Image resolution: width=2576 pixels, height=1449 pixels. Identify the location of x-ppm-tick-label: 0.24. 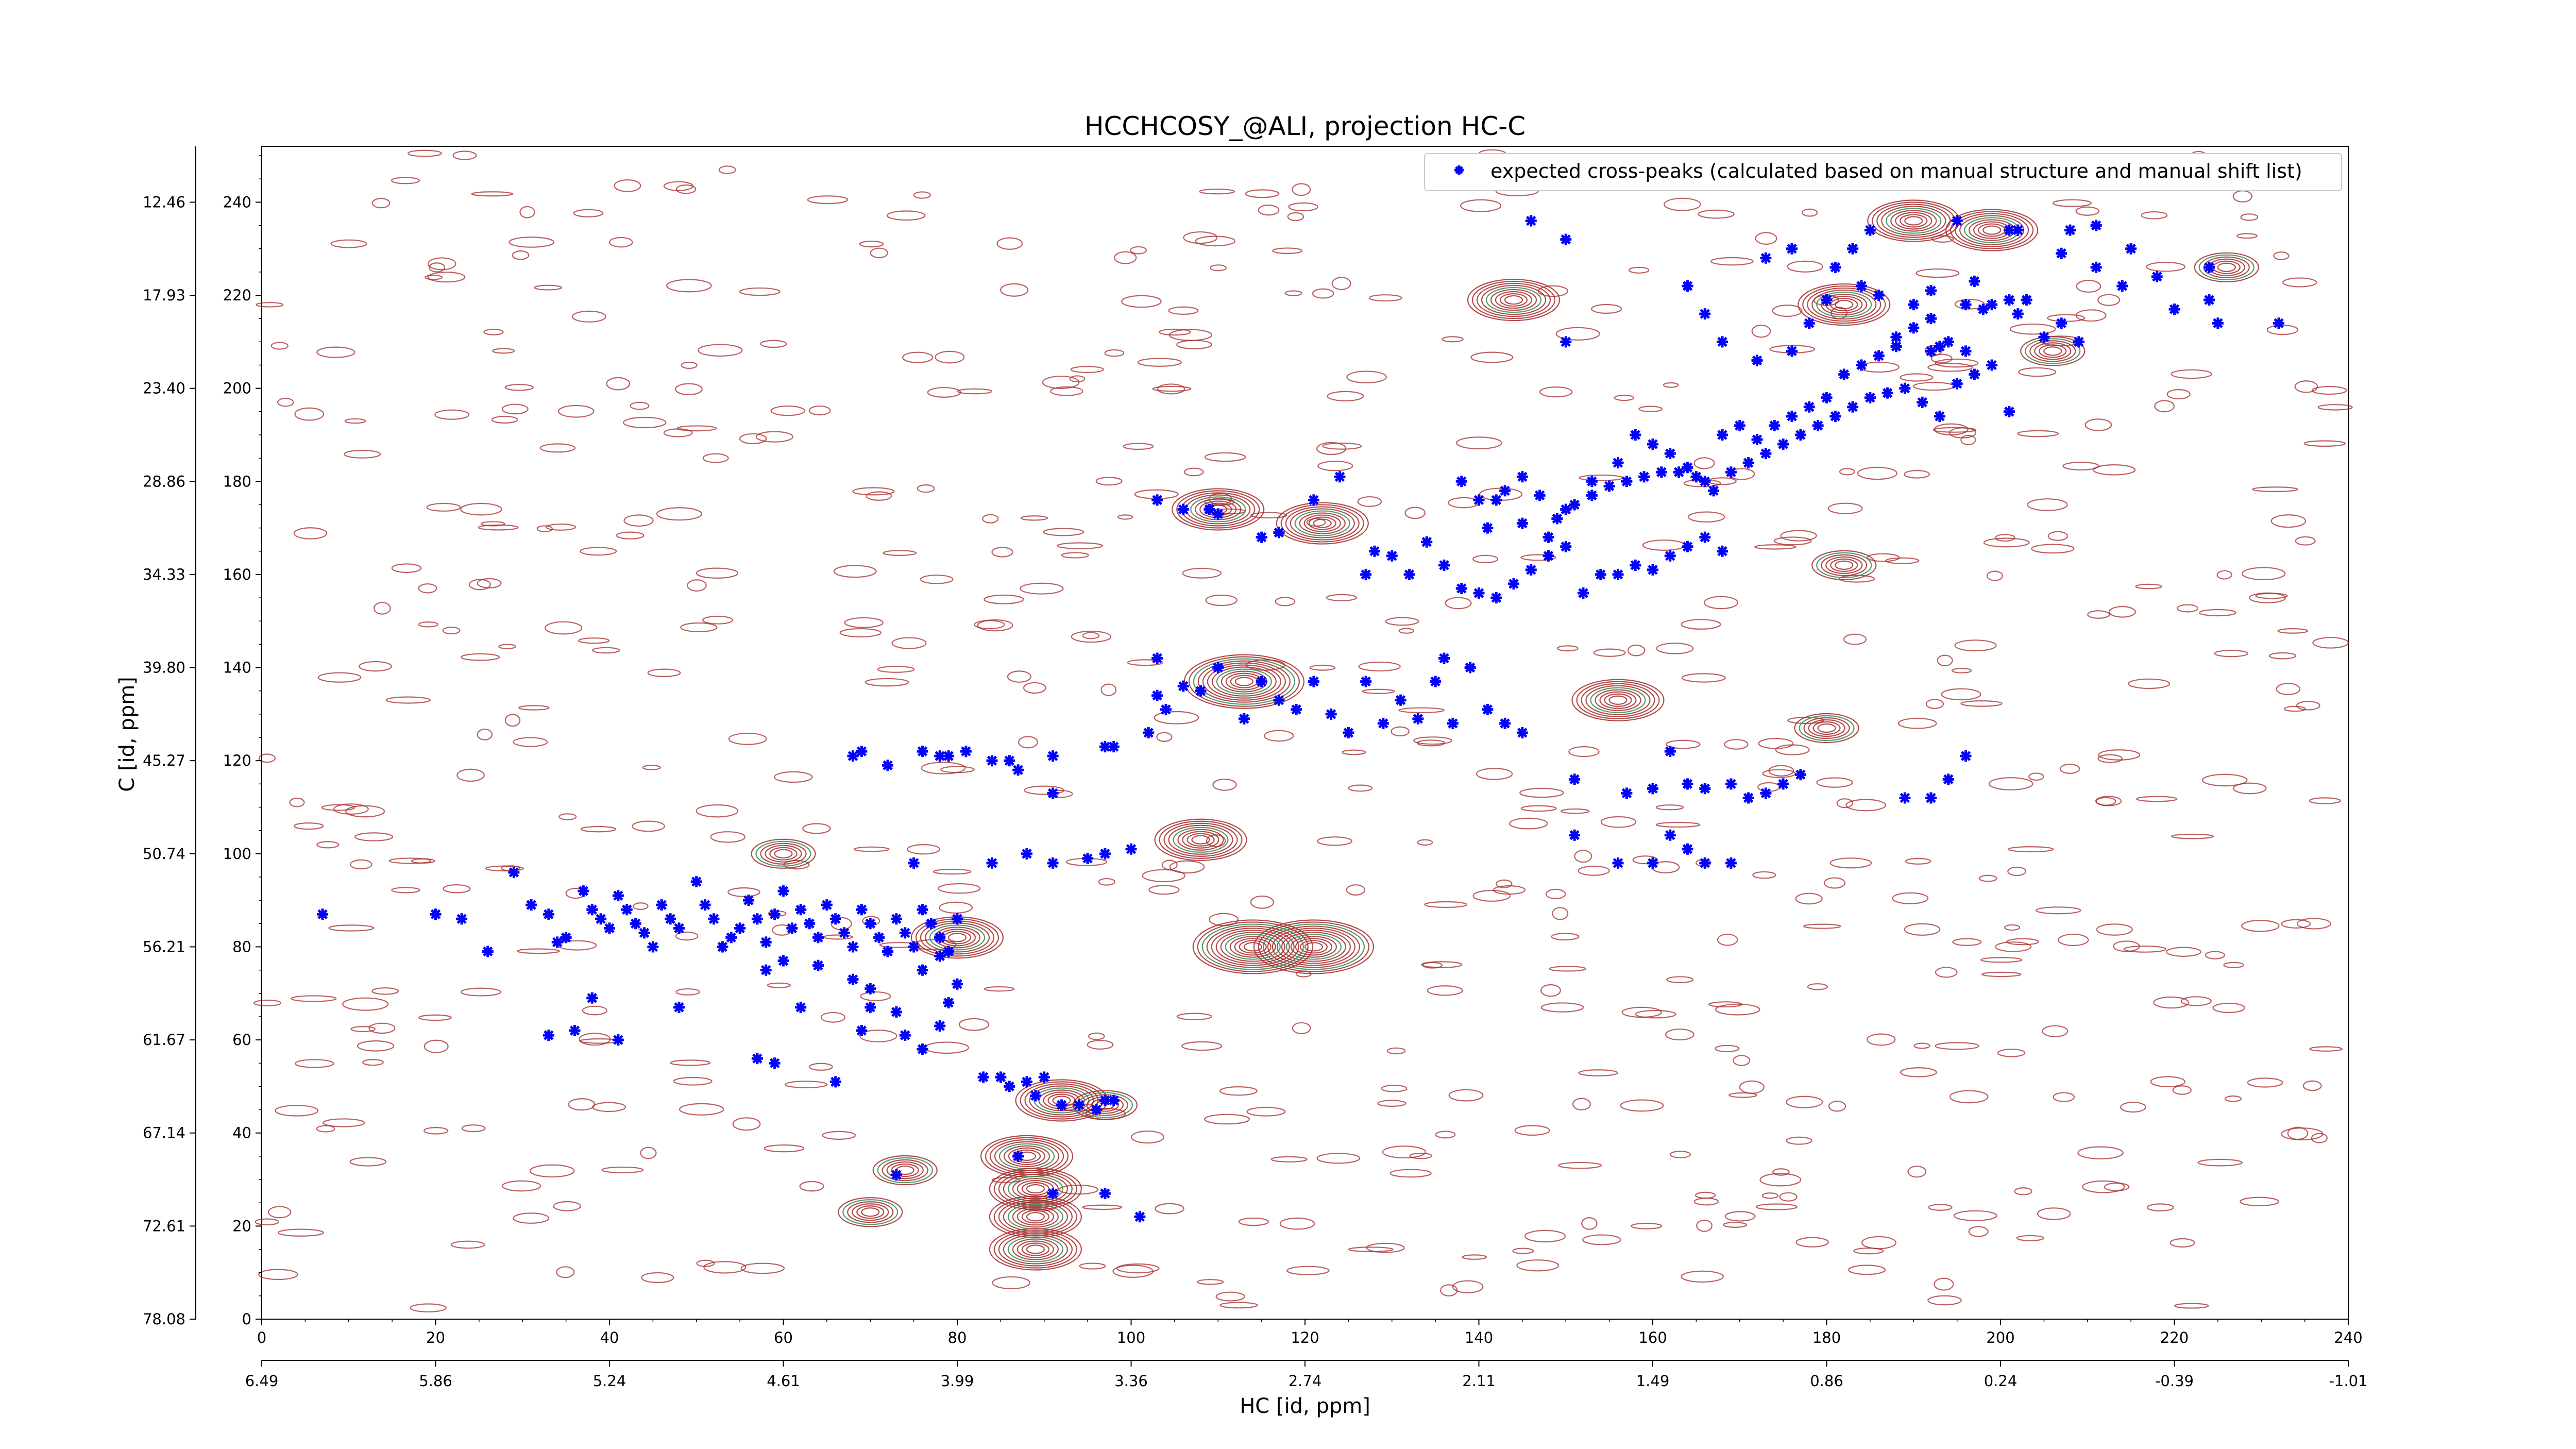
(2001, 1381).